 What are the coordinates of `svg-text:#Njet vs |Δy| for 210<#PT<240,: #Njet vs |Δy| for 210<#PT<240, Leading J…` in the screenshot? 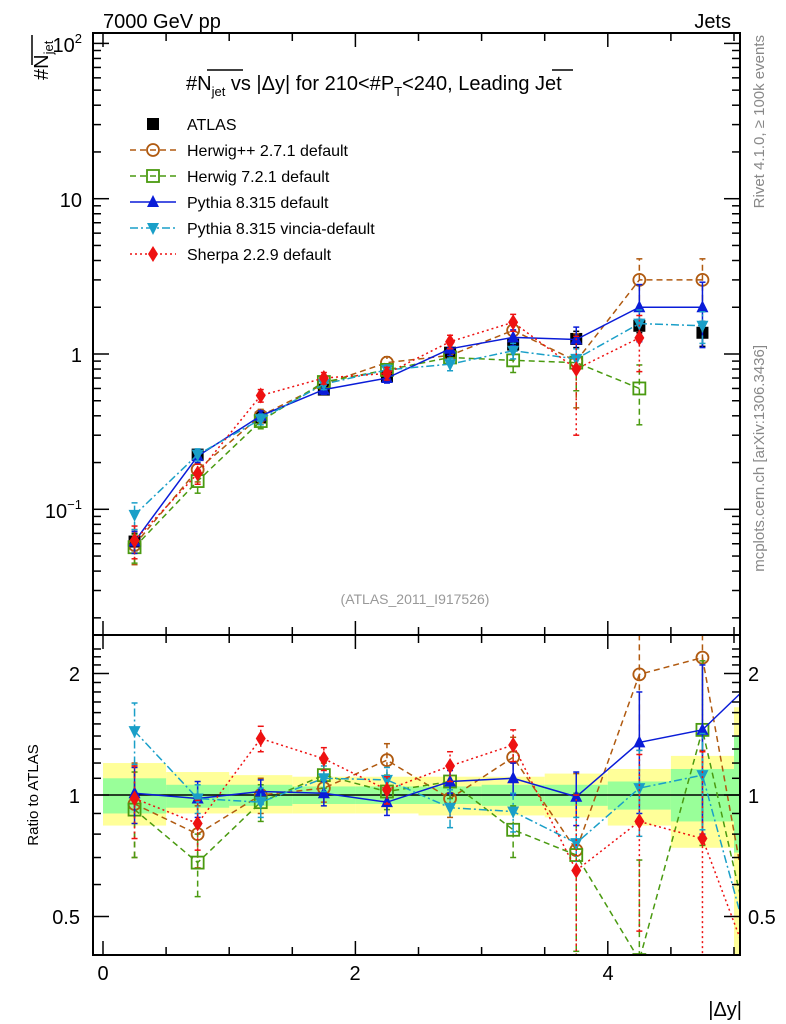 It's located at (374, 86).